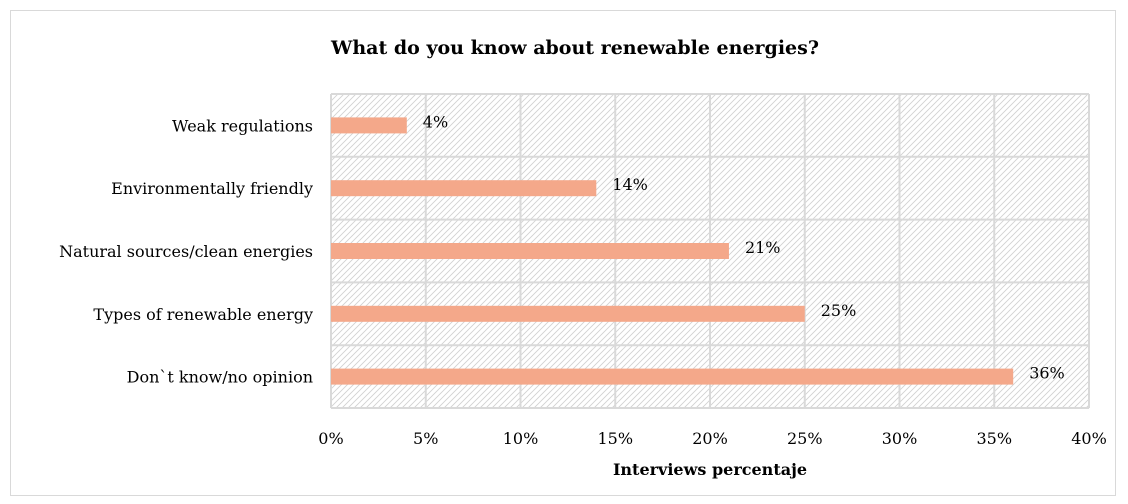 This screenshot has width=1128, height=504. I want to click on category-label: Don`t know/no opinion, so click(220, 377).